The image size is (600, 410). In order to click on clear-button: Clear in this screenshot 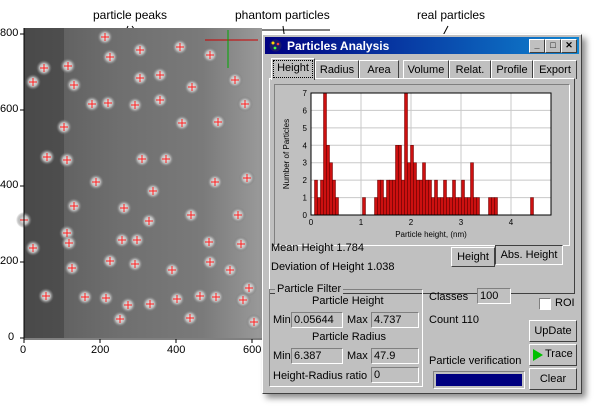, I will do `click(553, 379)`.